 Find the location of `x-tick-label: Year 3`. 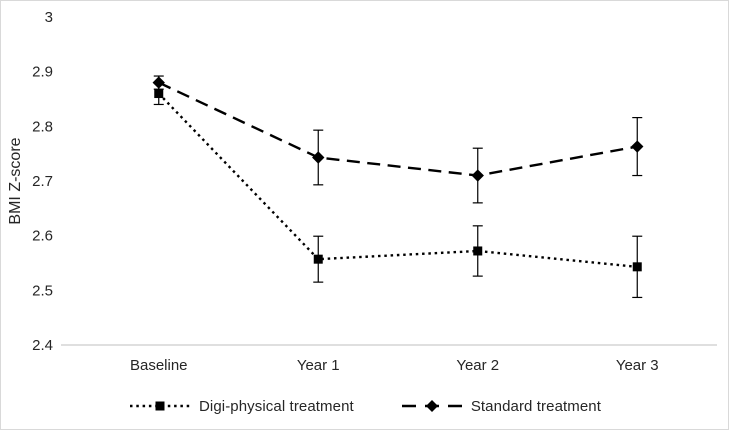

x-tick-label: Year 3 is located at coordinates (637, 365).